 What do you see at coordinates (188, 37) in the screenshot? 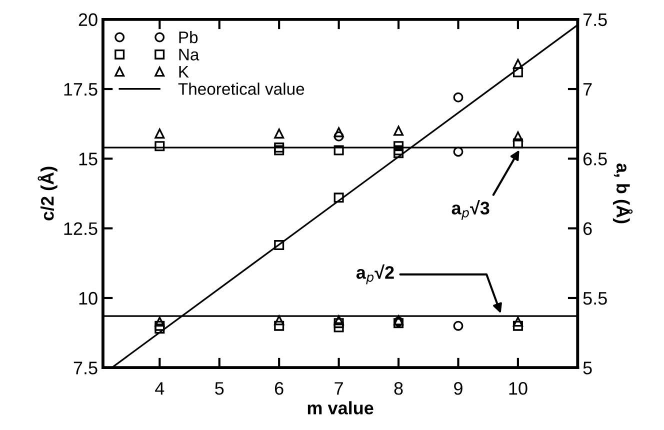
I see `legend-label: Pb` at bounding box center [188, 37].